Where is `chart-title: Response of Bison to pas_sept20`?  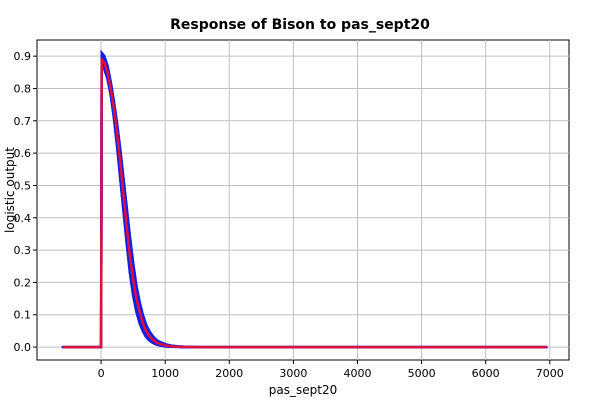 chart-title: Response of Bison to pas_sept20 is located at coordinates (300, 25).